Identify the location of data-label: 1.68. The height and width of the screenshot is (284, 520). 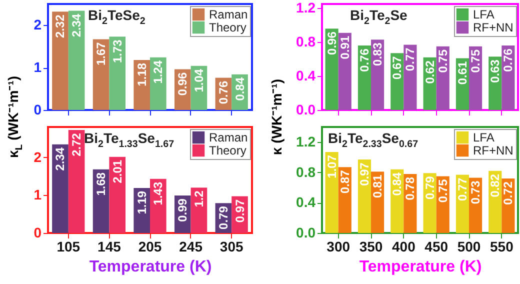
(101, 184).